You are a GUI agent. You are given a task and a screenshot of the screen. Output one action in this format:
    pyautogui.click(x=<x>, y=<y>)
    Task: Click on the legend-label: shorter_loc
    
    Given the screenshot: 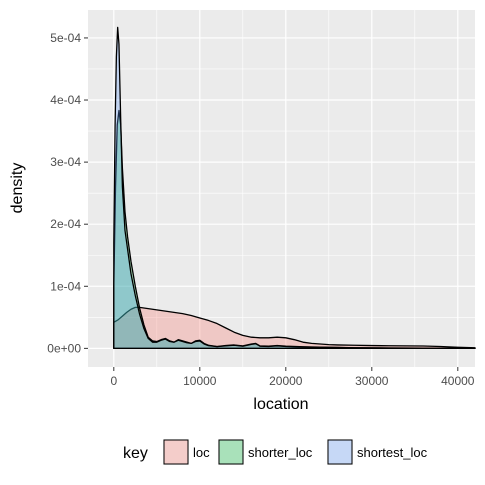 What is the action you would take?
    pyautogui.click(x=280, y=452)
    